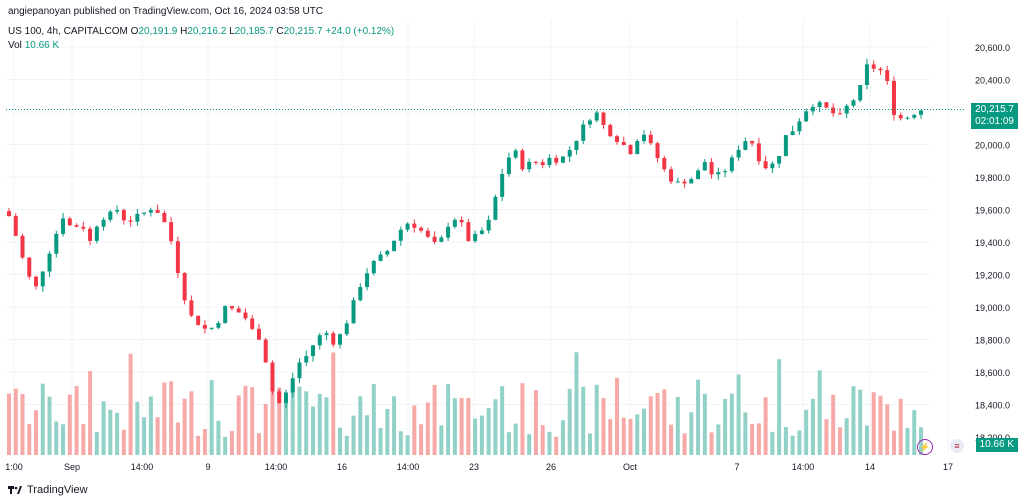 This screenshot has width=1024, height=503. I want to click on x-tick-label: 23, so click(474, 467).